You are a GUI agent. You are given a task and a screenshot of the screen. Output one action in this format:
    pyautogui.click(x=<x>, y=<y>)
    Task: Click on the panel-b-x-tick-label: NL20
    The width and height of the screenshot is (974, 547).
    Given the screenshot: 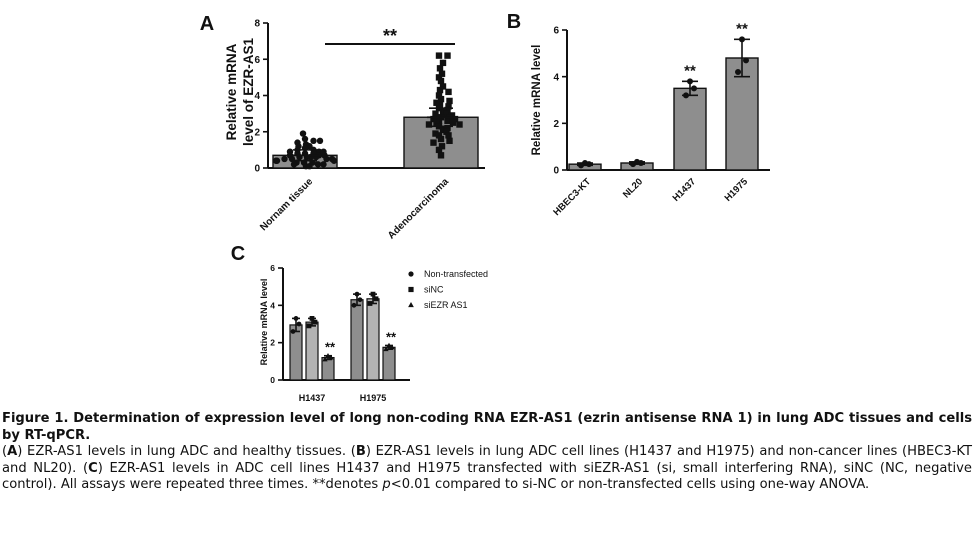 What is the action you would take?
    pyautogui.click(x=633, y=188)
    